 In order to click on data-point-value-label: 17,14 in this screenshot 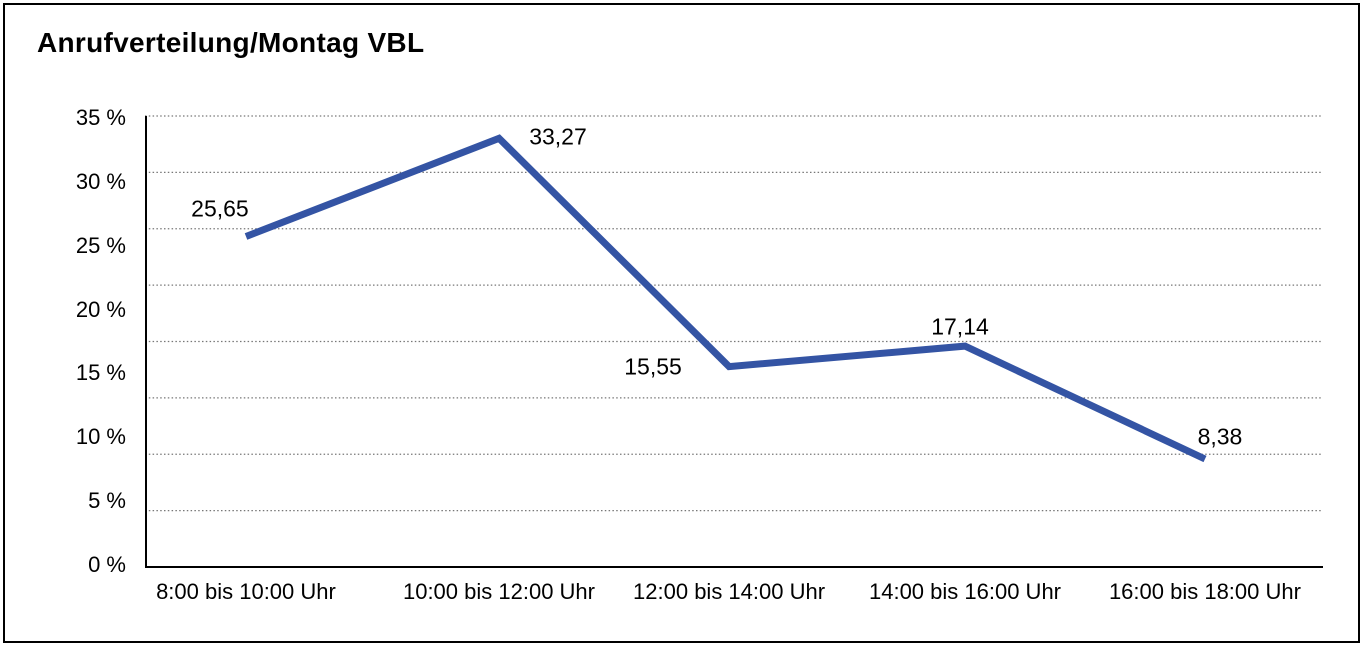, I will do `click(960, 326)`.